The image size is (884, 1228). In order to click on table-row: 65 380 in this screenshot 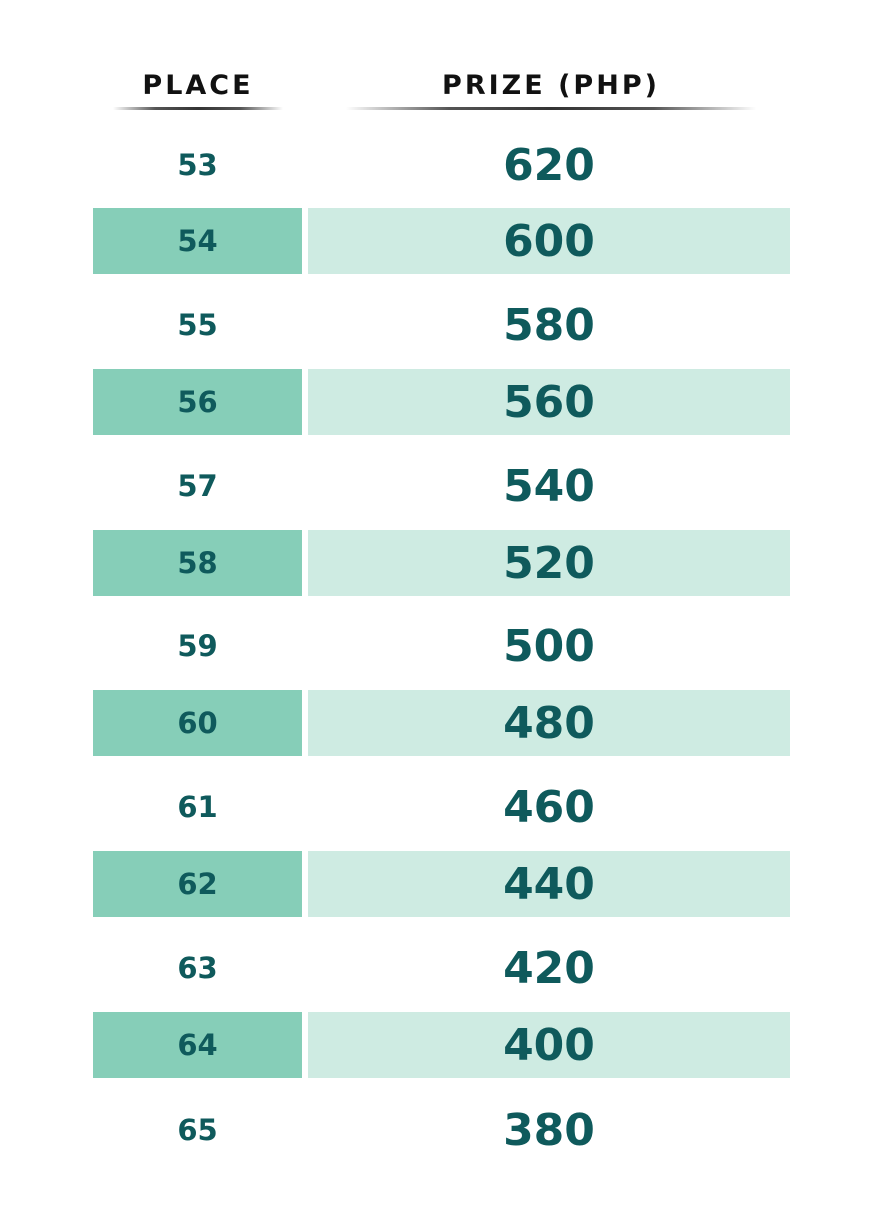, I will do `click(442, 1130)`.